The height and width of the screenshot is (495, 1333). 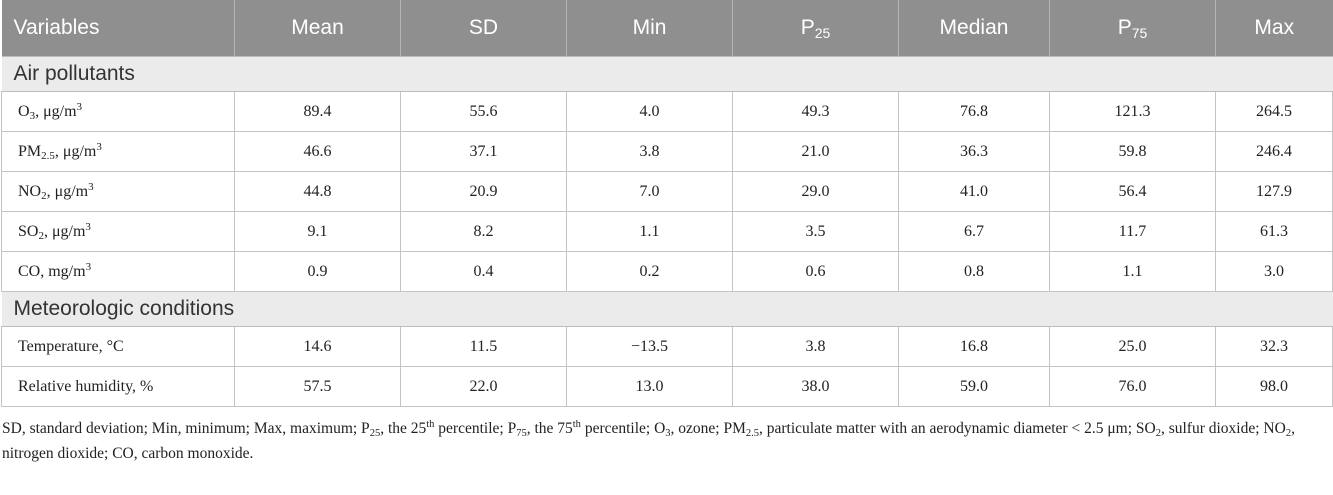 What do you see at coordinates (974, 111) in the screenshot?
I see `table-cell: 76.8` at bounding box center [974, 111].